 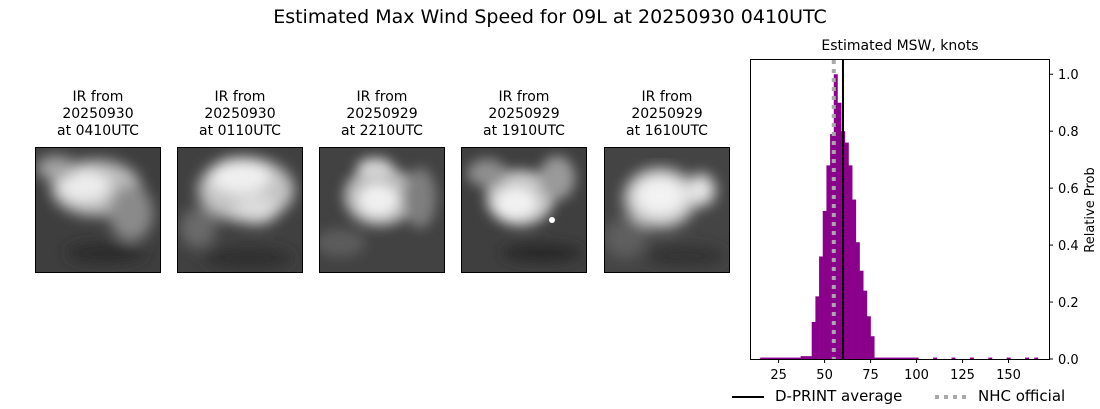 What do you see at coordinates (1008, 375) in the screenshot?
I see `x-tick-label: 150` at bounding box center [1008, 375].